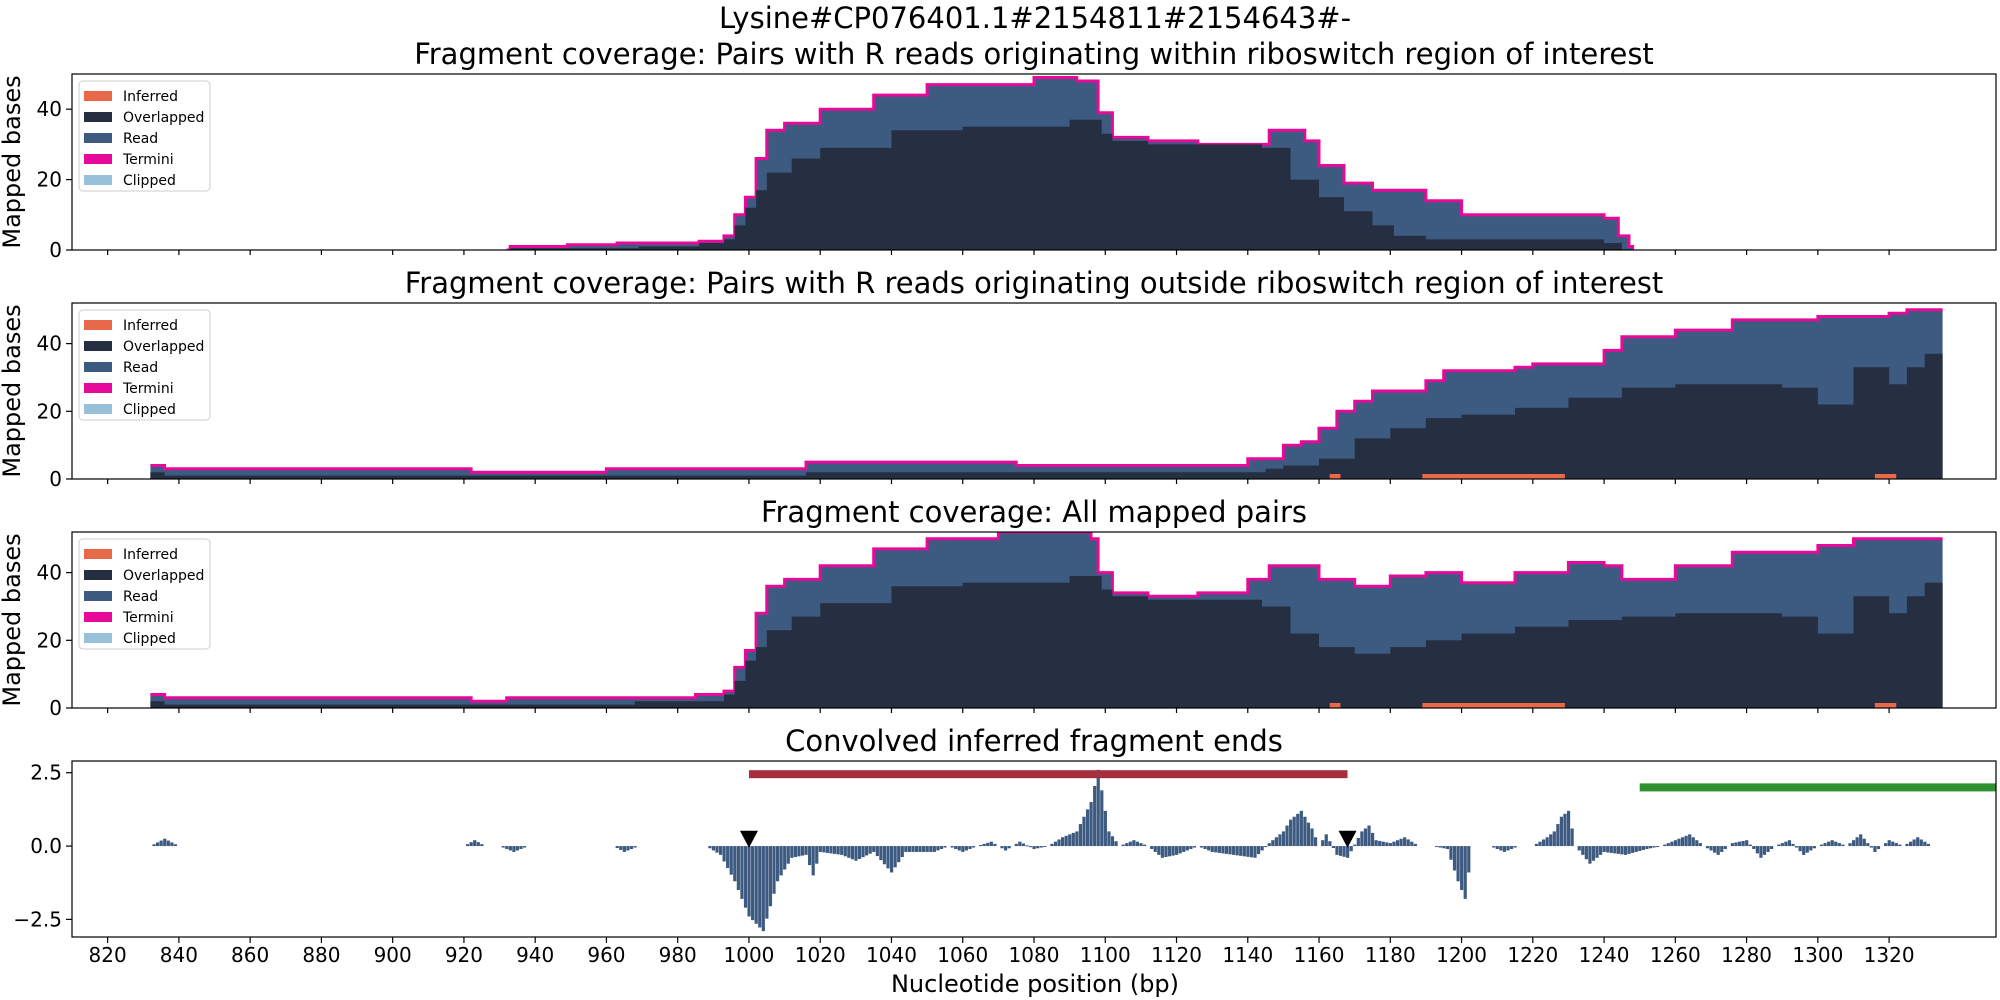 Image resolution: width=2000 pixels, height=1000 pixels. What do you see at coordinates (55, 479) in the screenshot?
I see `y-tick-label: 0` at bounding box center [55, 479].